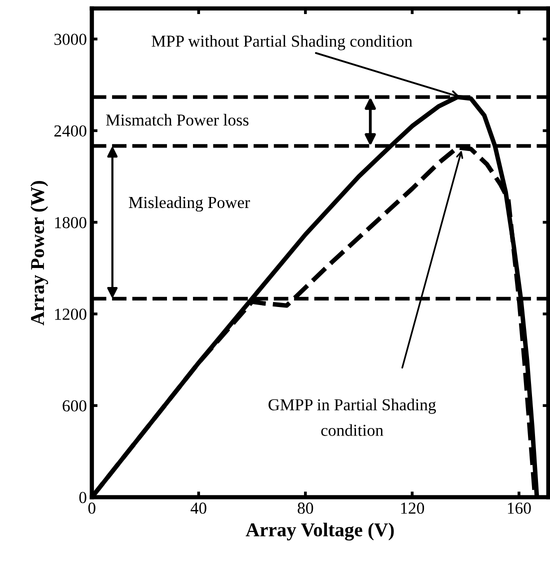  I want to click on y-tick-label: 3000, so click(70, 39).